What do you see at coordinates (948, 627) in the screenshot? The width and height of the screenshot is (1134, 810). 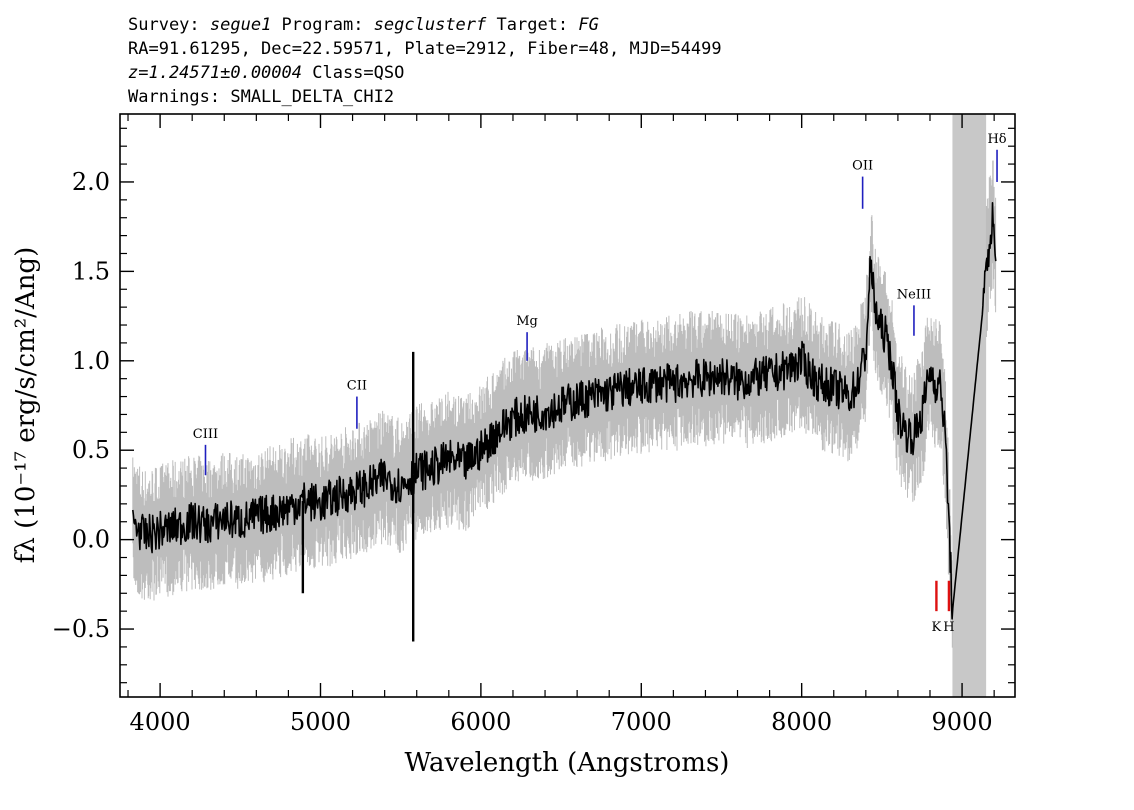 I see `line-label-h: H` at bounding box center [948, 627].